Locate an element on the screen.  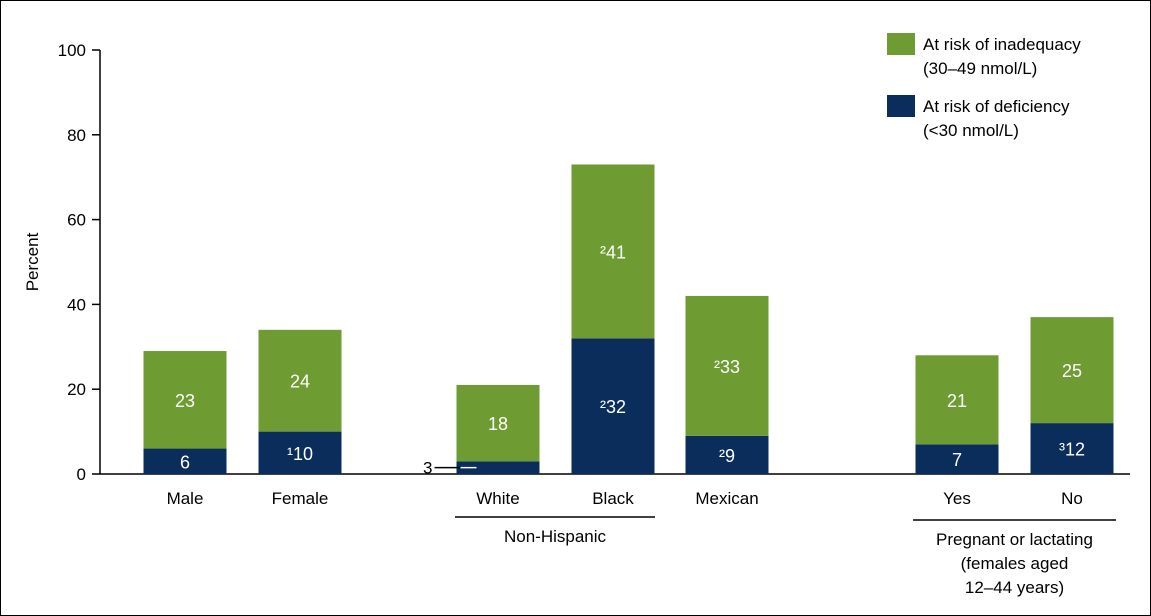
data-label: ²32 is located at coordinates (613, 407).